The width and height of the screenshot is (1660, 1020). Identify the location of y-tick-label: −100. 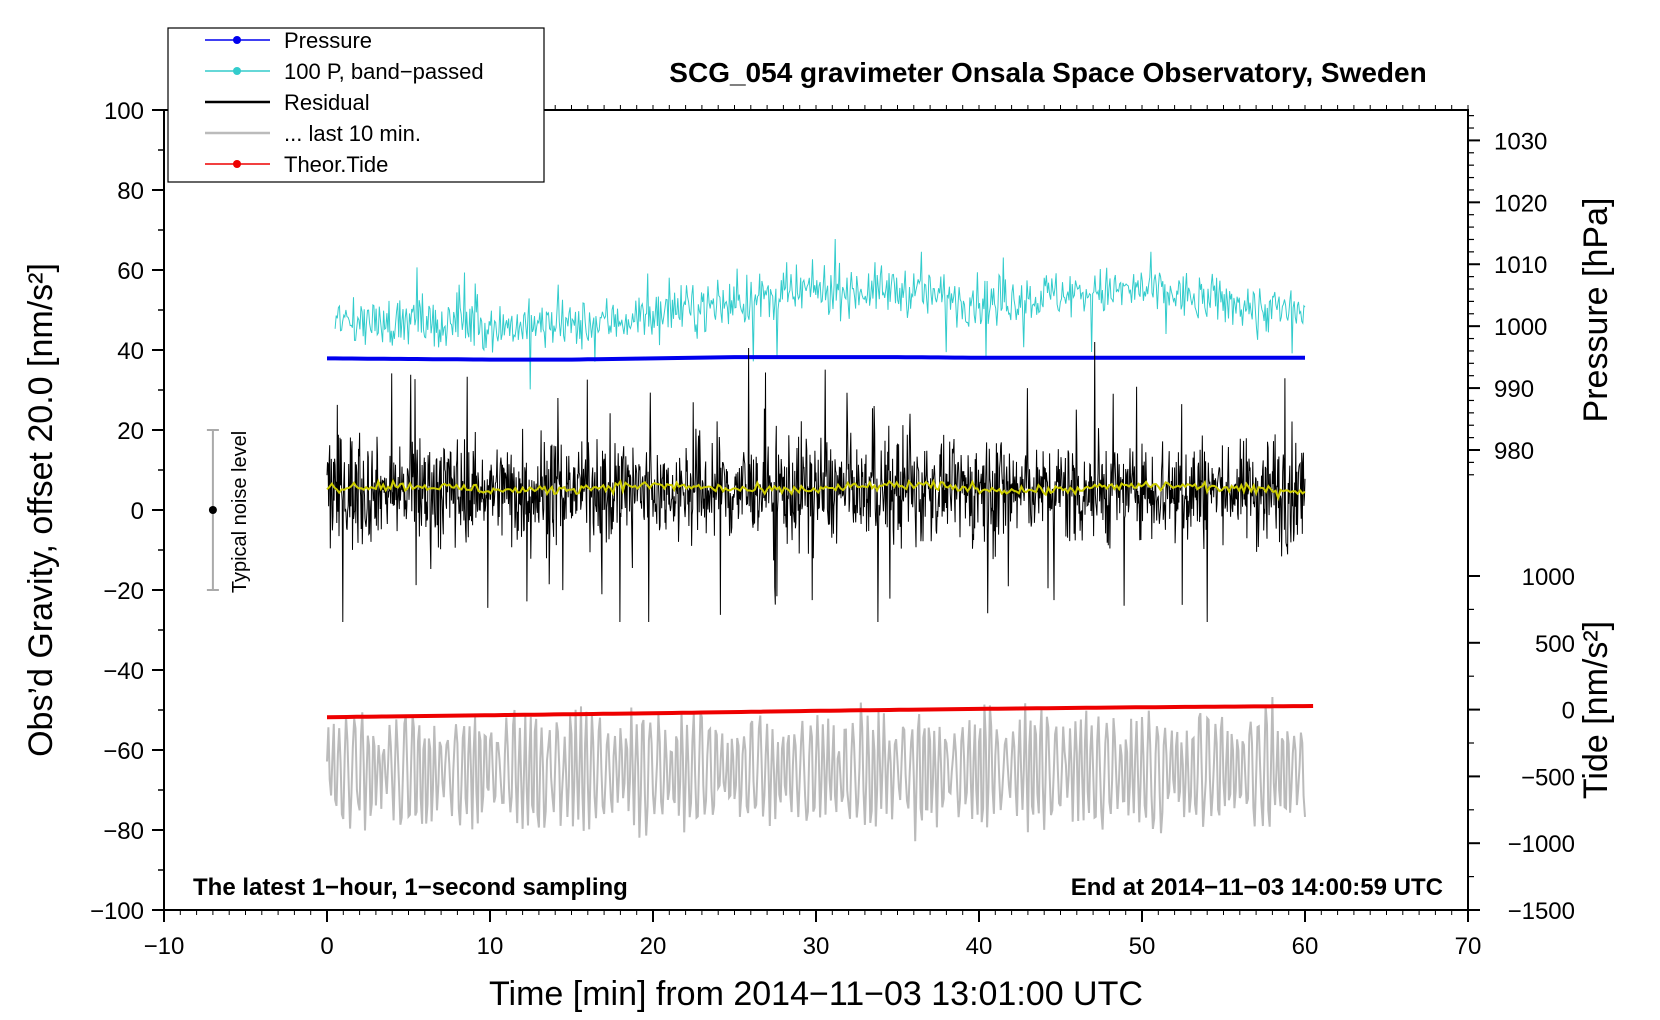
(117, 911).